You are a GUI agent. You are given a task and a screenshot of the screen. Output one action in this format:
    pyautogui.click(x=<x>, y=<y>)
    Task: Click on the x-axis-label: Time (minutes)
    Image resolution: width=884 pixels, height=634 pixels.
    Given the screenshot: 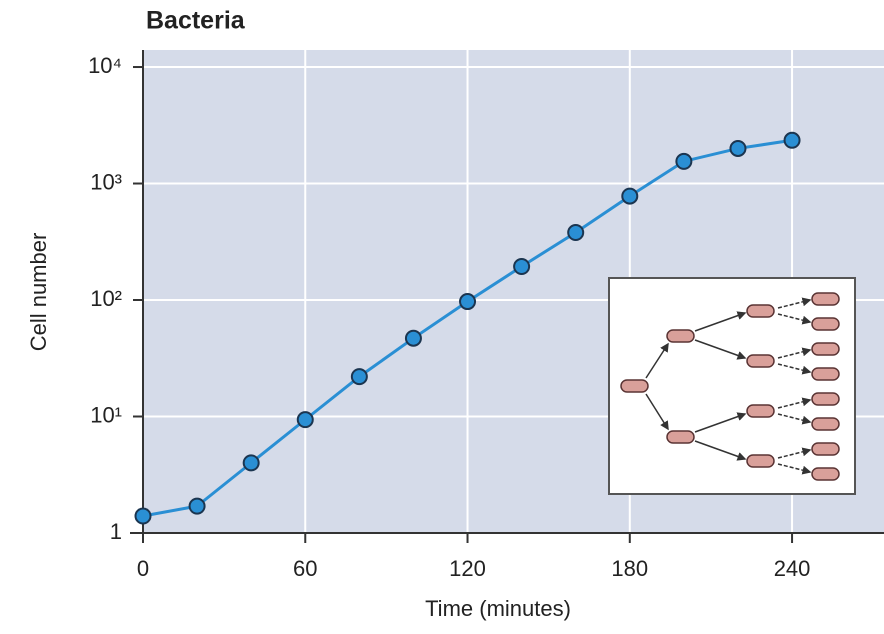 What is the action you would take?
    pyautogui.click(x=498, y=608)
    